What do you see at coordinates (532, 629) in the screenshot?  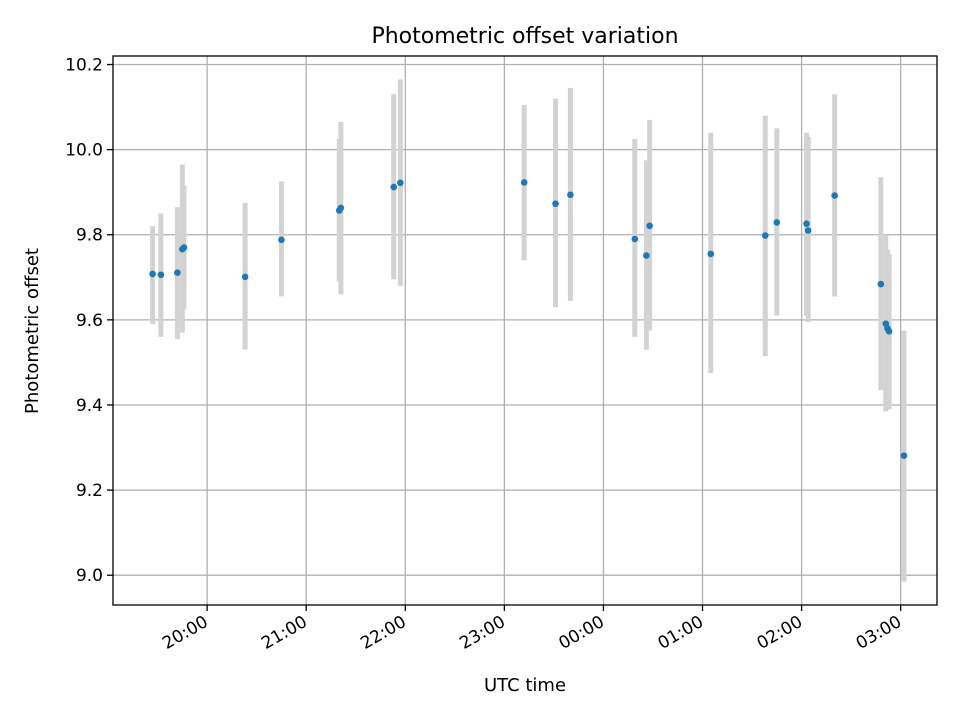 I see `x-axis-ticks: 20:00 21:00 22:00 23:00 00:00 01:00 02:00 03:00` at bounding box center [532, 629].